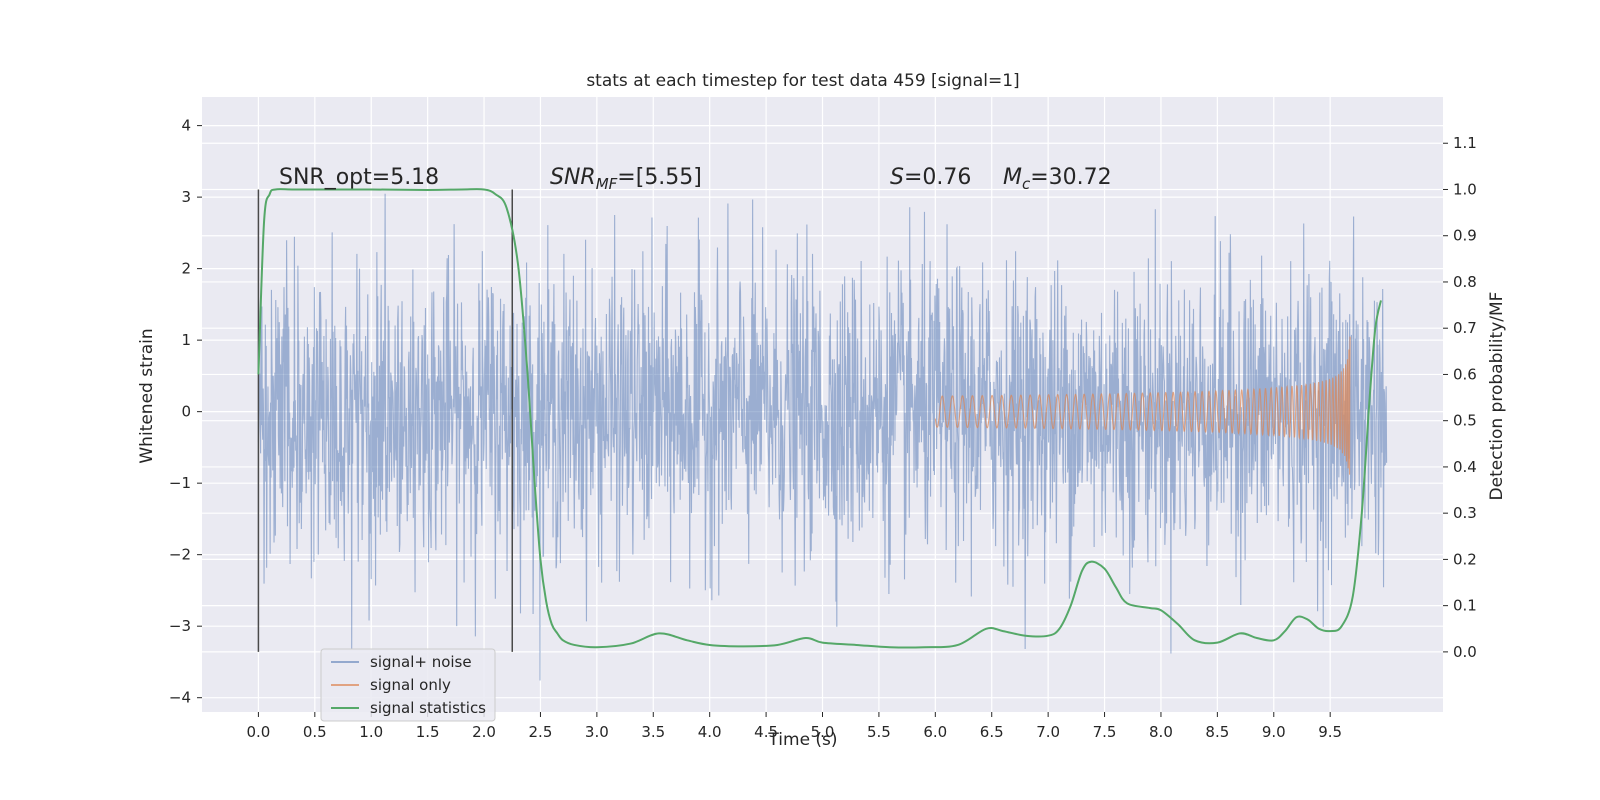 The width and height of the screenshot is (1600, 800). Describe the element at coordinates (1274, 732) in the screenshot. I see `x-tick-label: 9.0` at that location.